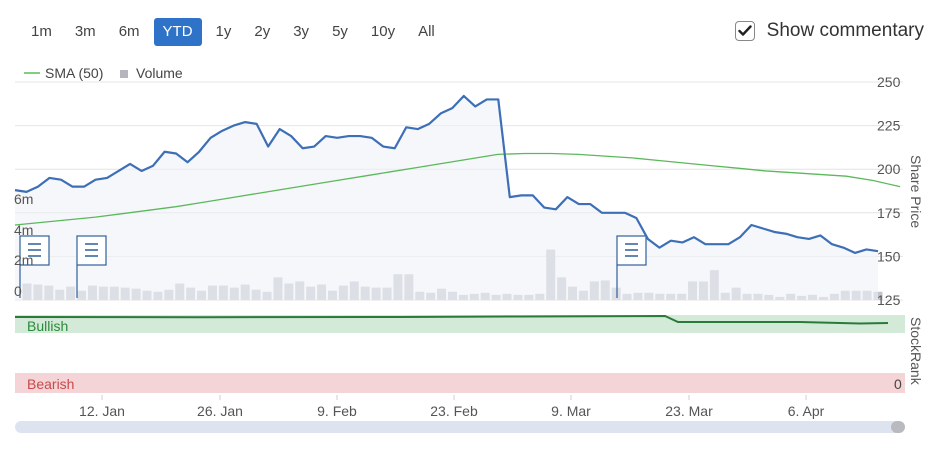 The width and height of the screenshot is (940, 454). Describe the element at coordinates (41, 31) in the screenshot. I see `range-button-1m: 1m` at that location.